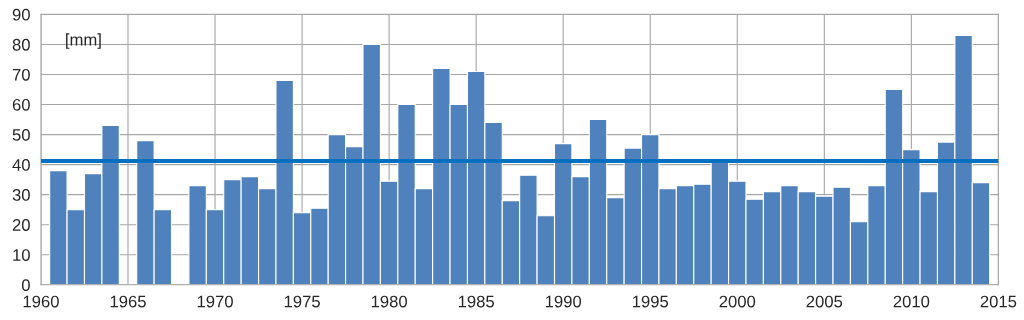  Describe the element at coordinates (21, 195) in the screenshot. I see `y-tick-label: 30` at that location.